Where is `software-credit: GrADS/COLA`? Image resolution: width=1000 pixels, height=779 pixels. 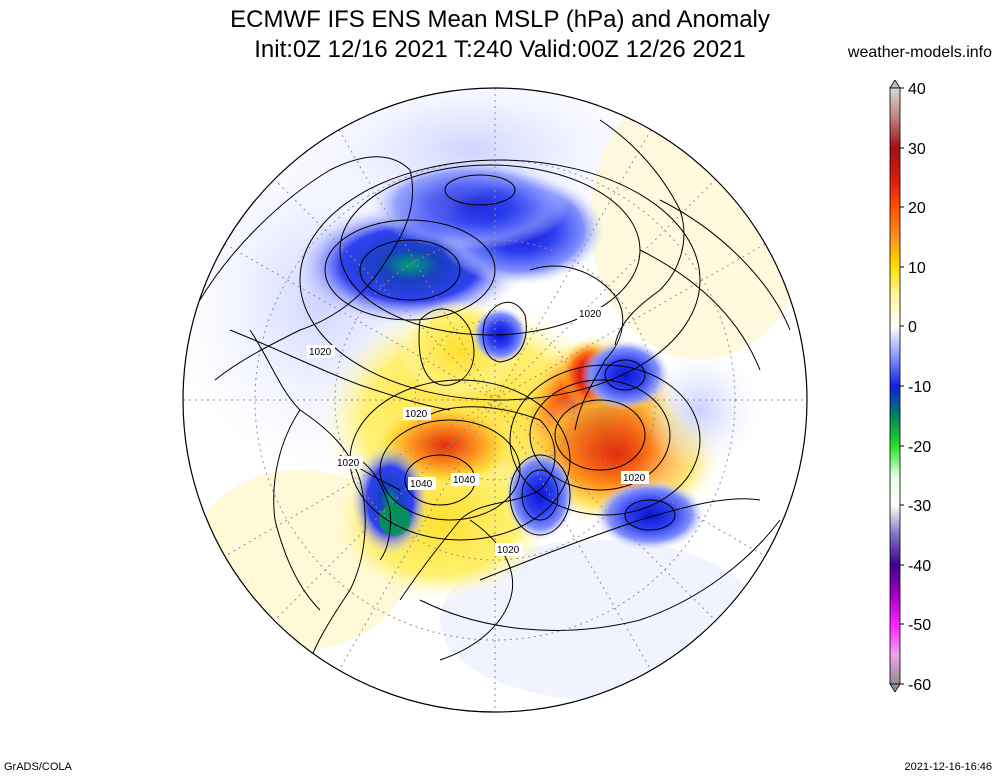 software-credit: GrADS/COLA is located at coordinates (38, 767).